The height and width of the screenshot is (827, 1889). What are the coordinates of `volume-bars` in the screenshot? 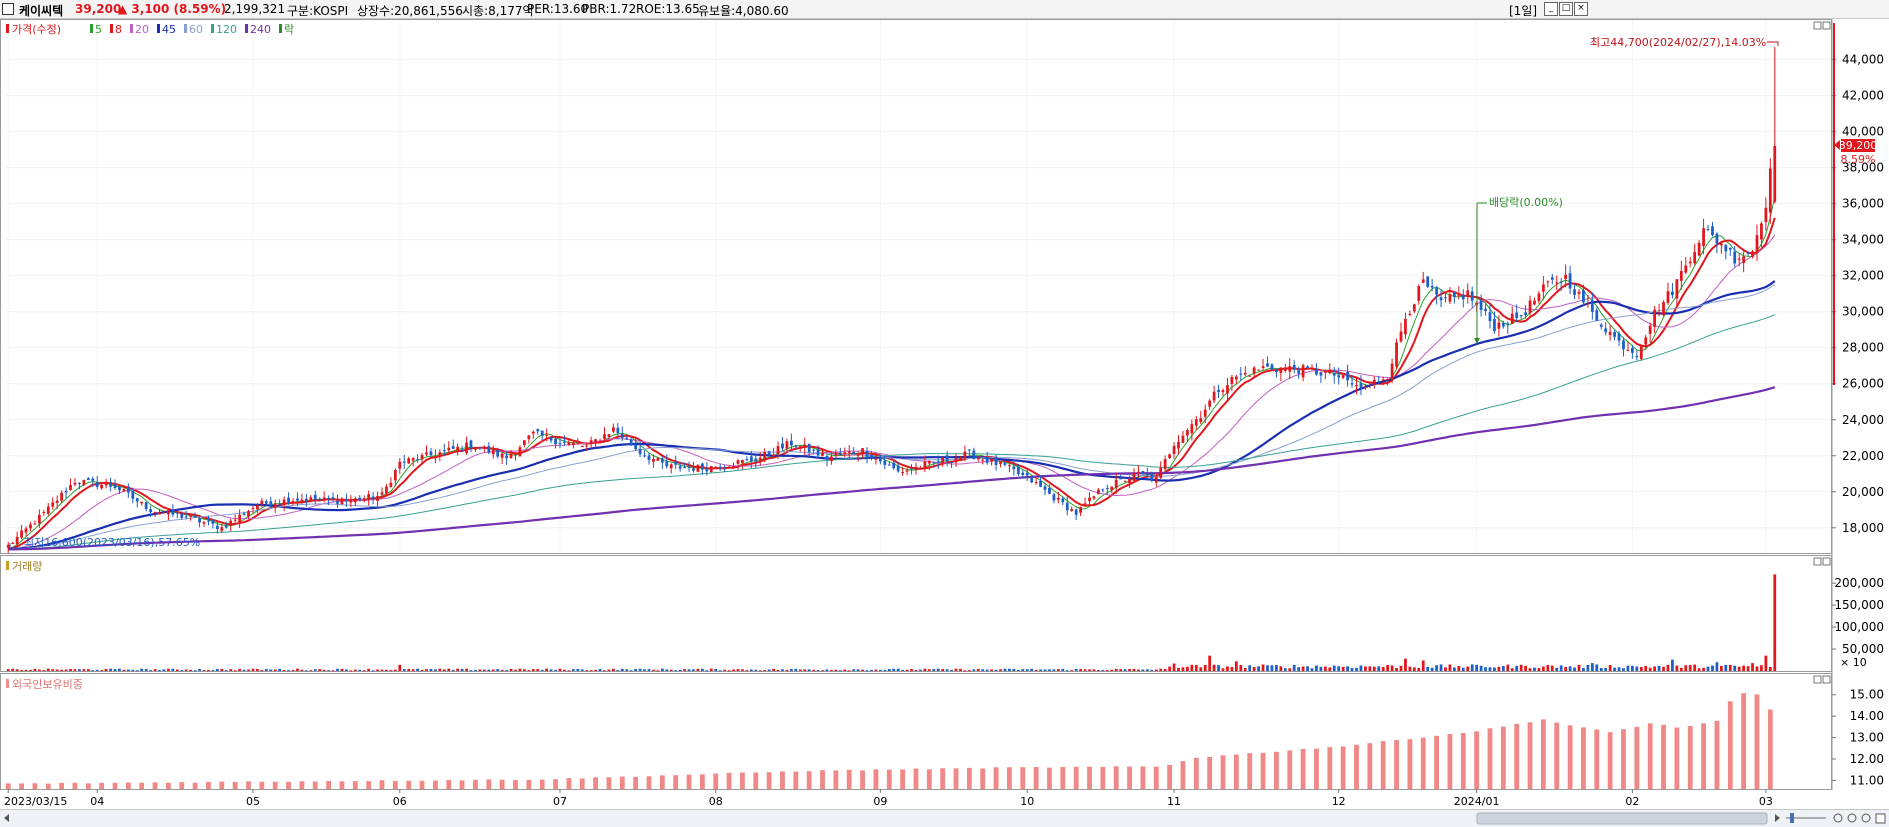 It's located at (891, 623).